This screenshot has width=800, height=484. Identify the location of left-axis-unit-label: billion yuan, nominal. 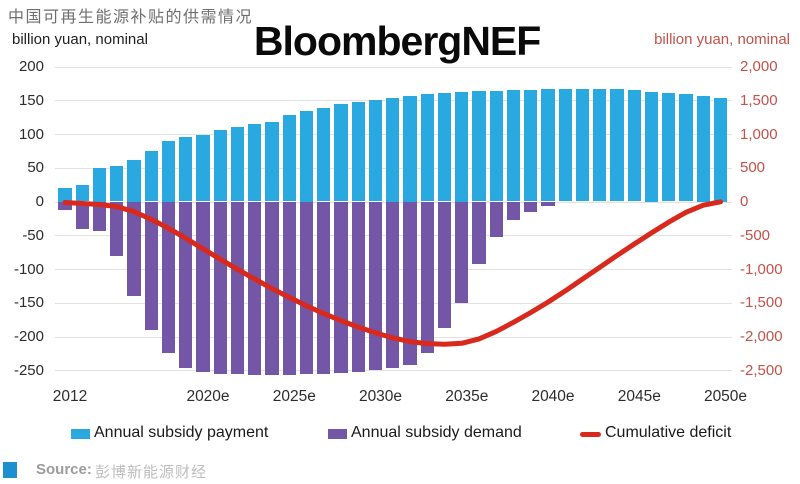
(80, 39).